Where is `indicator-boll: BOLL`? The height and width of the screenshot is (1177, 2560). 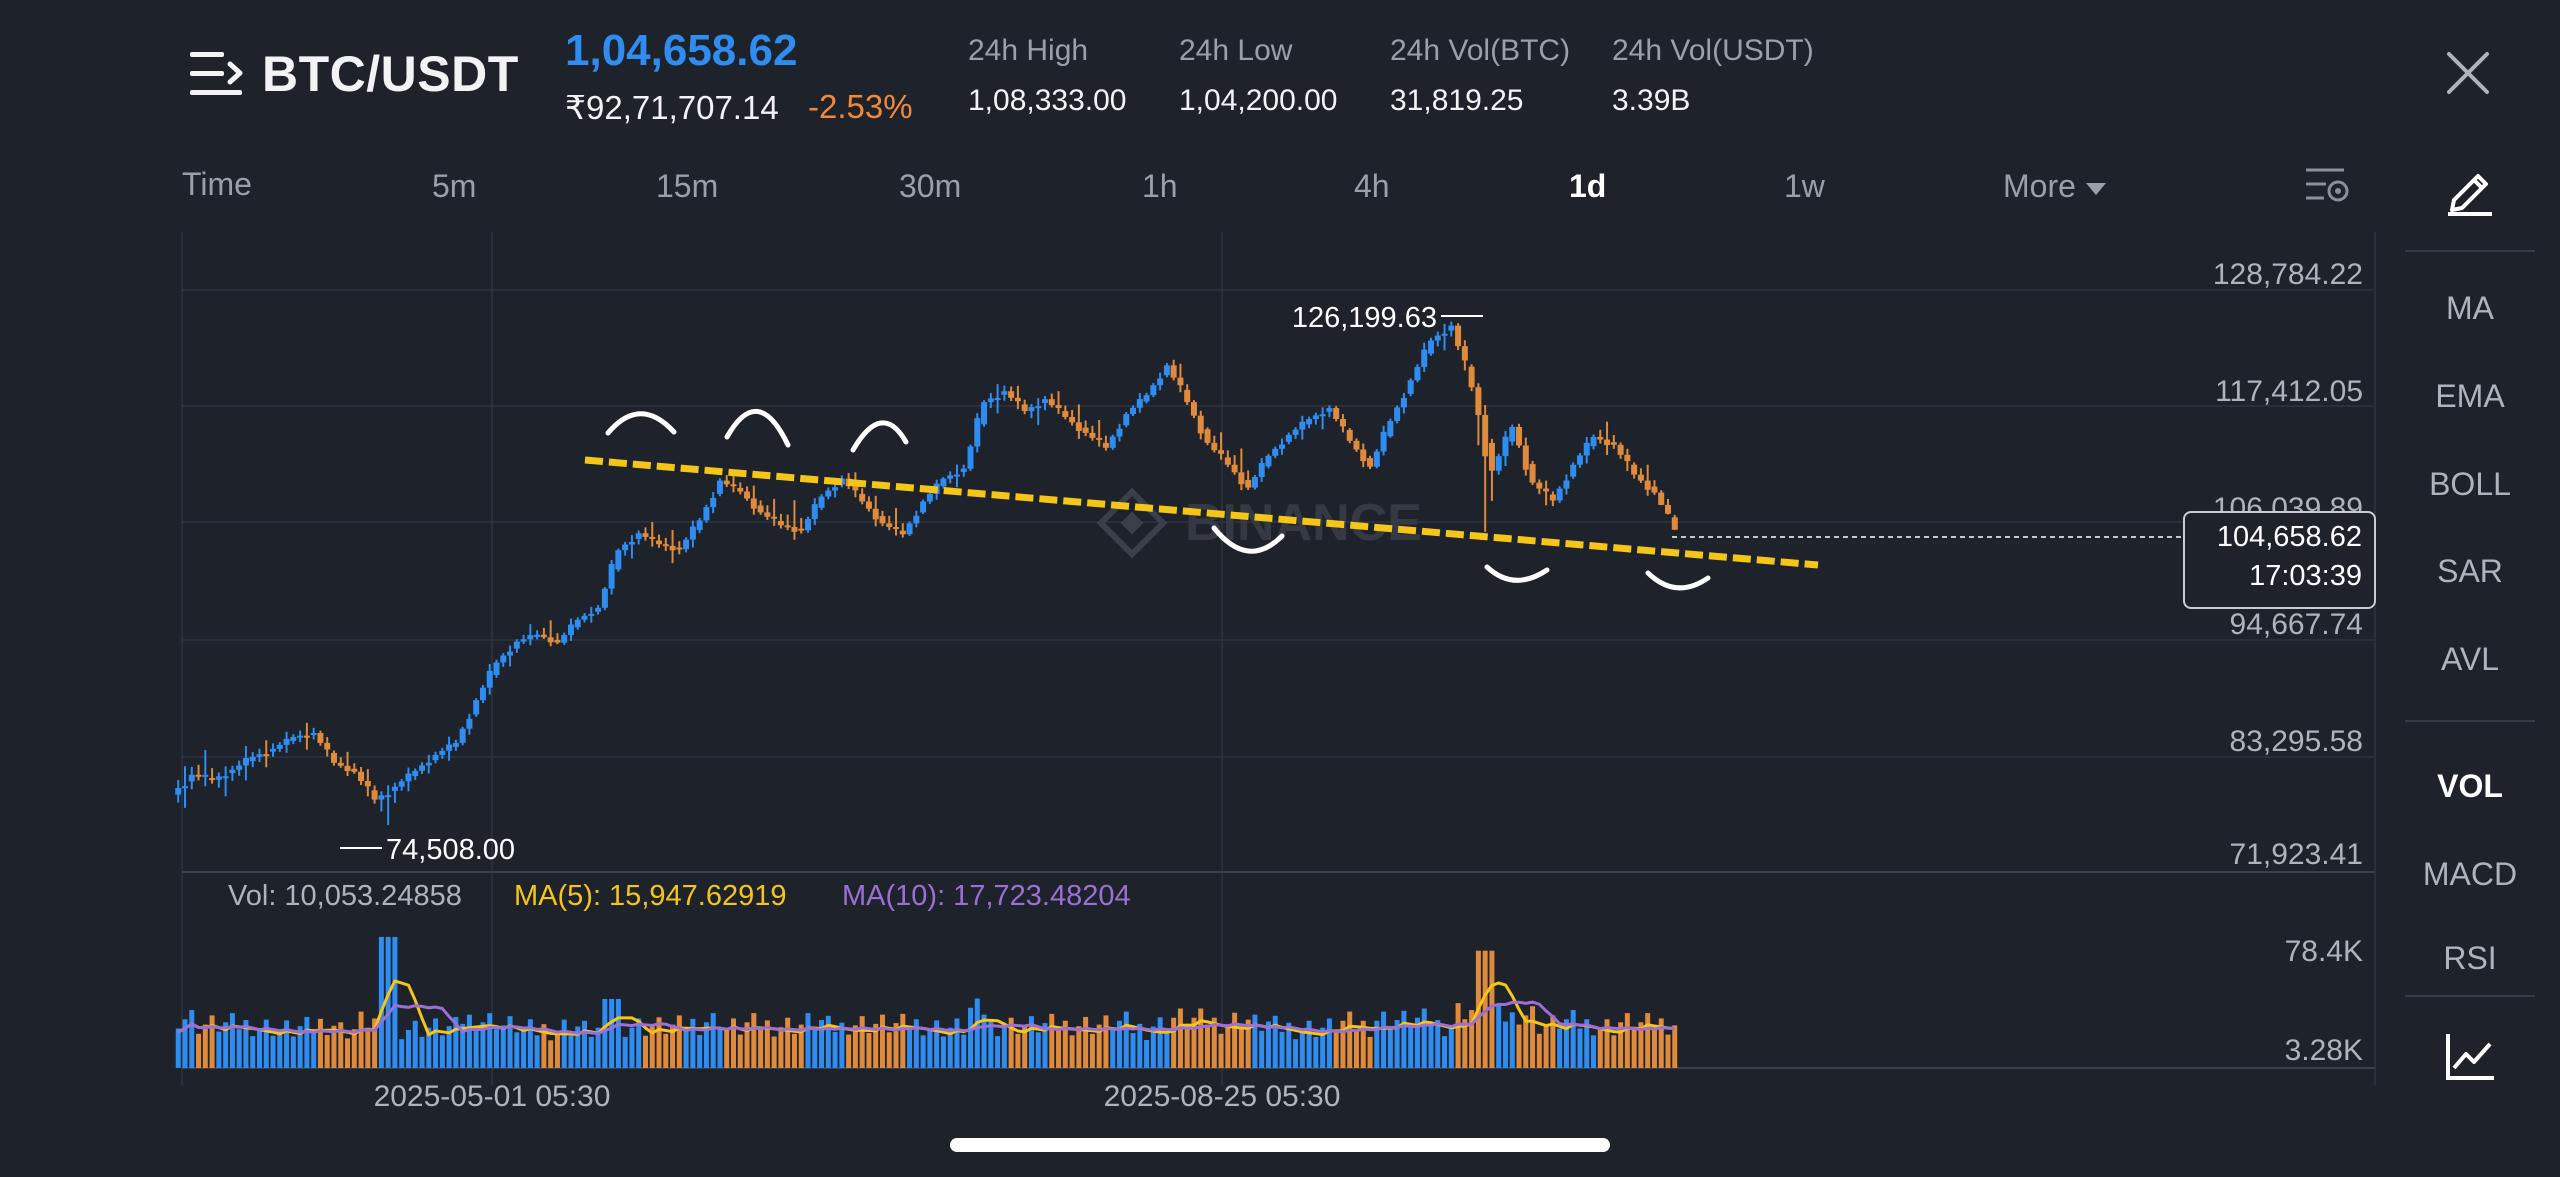
indicator-boll: BOLL is located at coordinates (2470, 484).